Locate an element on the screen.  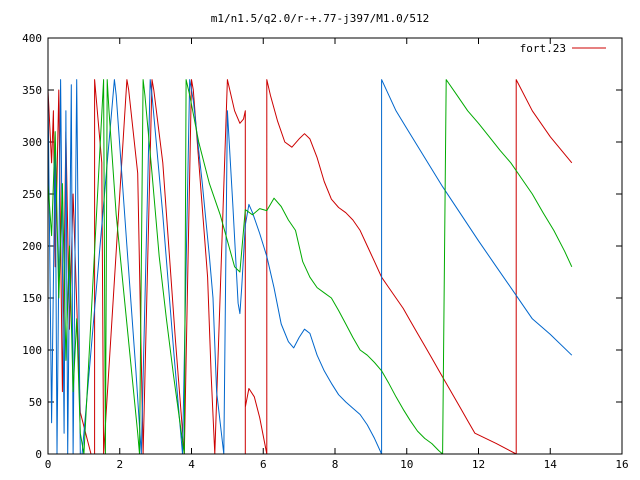
x-tick-label: 4 is located at coordinates (191, 464).